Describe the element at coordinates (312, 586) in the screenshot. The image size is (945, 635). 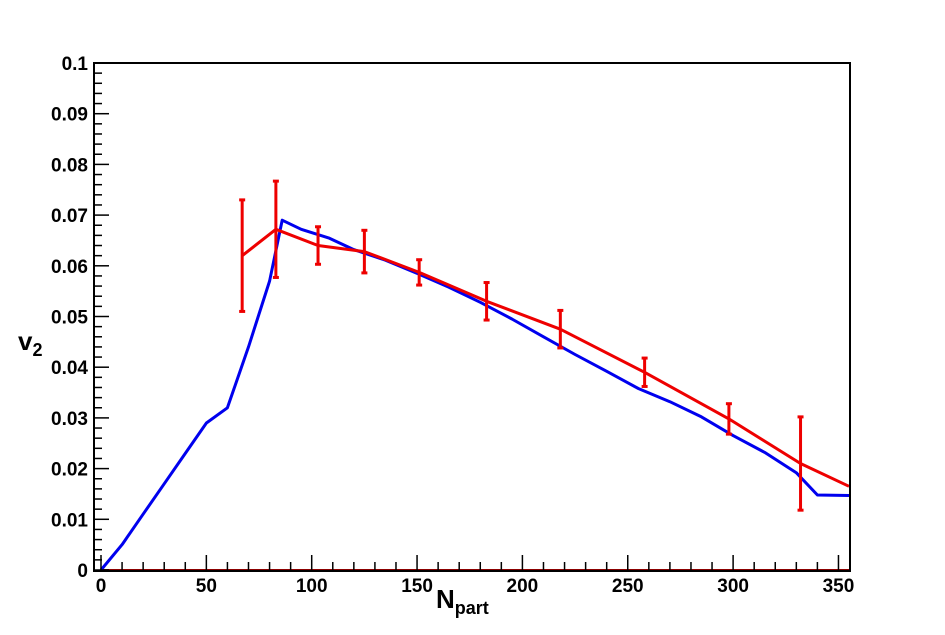
I see `x-tick-label: 100` at that location.